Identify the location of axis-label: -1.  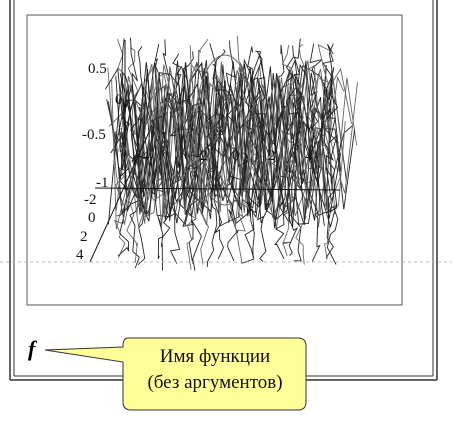
(102, 183).